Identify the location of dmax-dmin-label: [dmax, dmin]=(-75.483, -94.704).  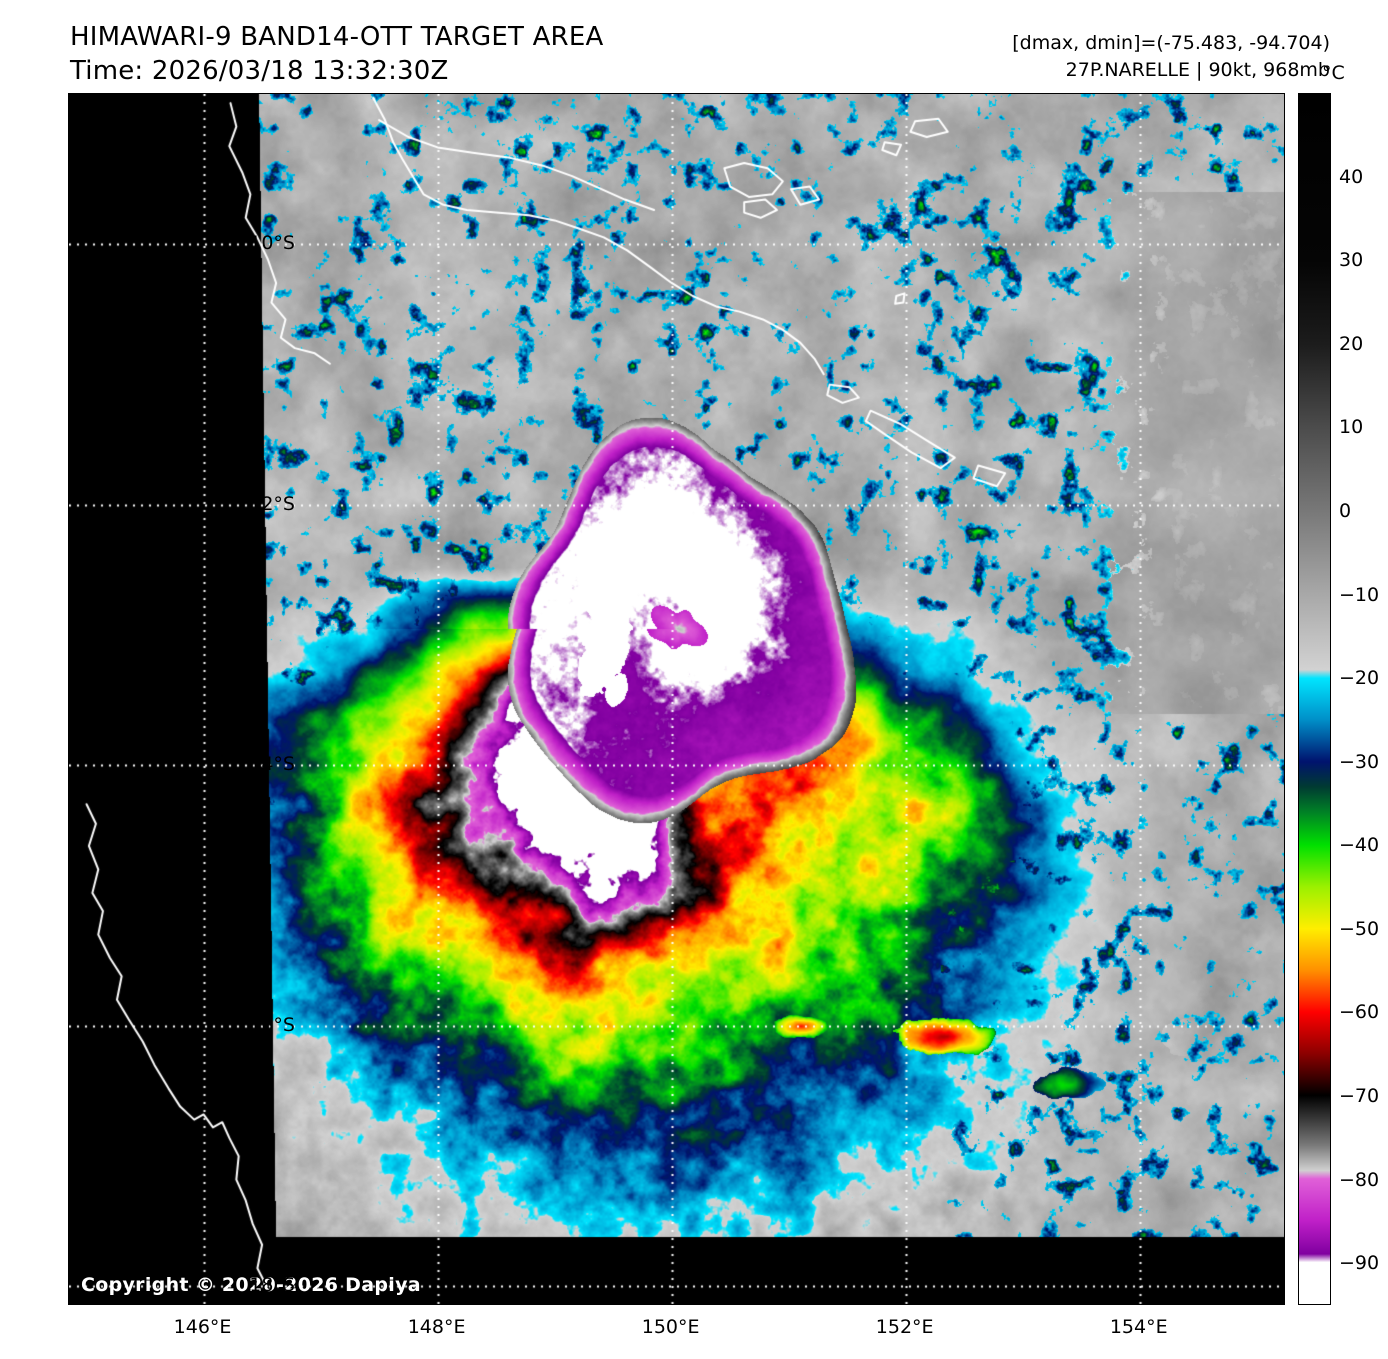
(1171, 43).